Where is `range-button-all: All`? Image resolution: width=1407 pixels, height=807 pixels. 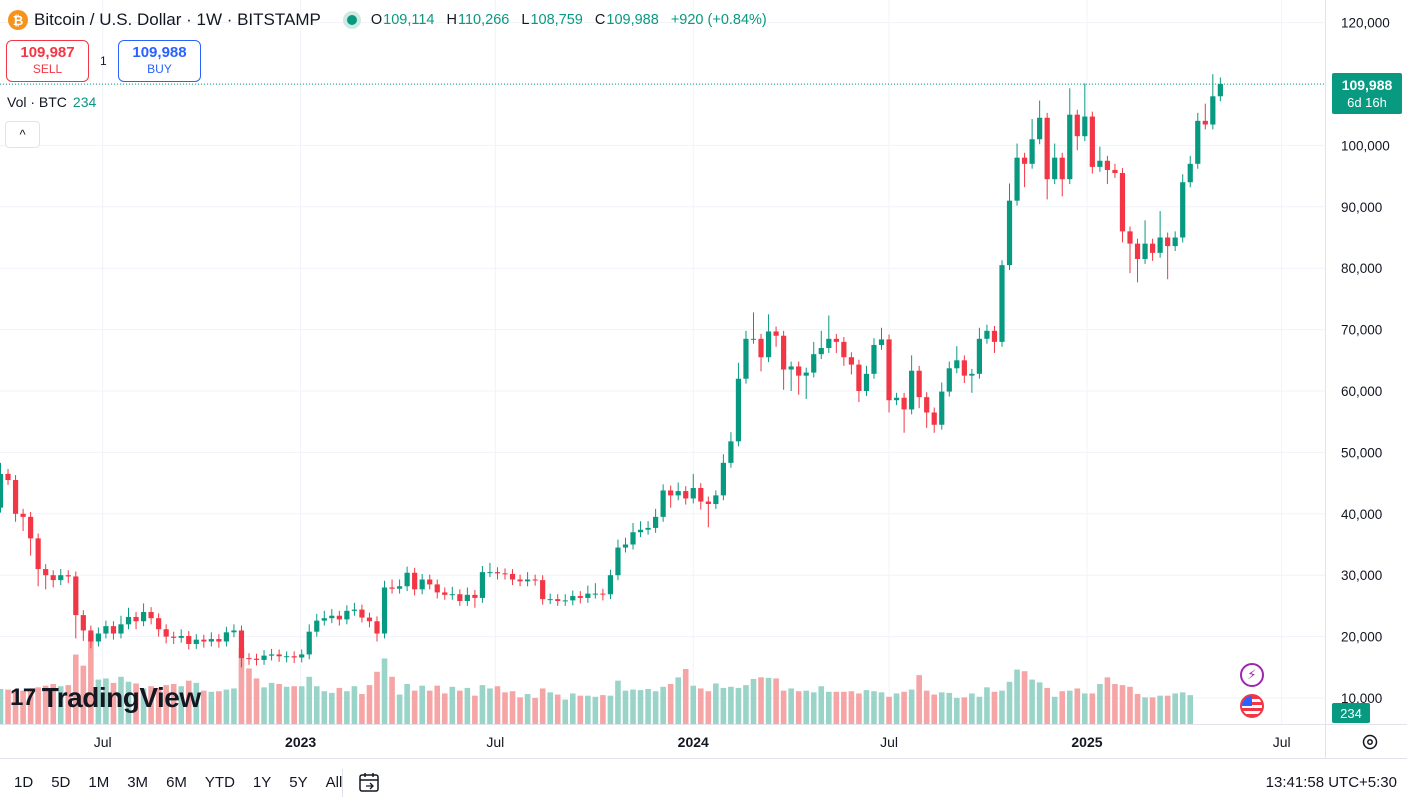 range-button-all: All is located at coordinates (334, 782).